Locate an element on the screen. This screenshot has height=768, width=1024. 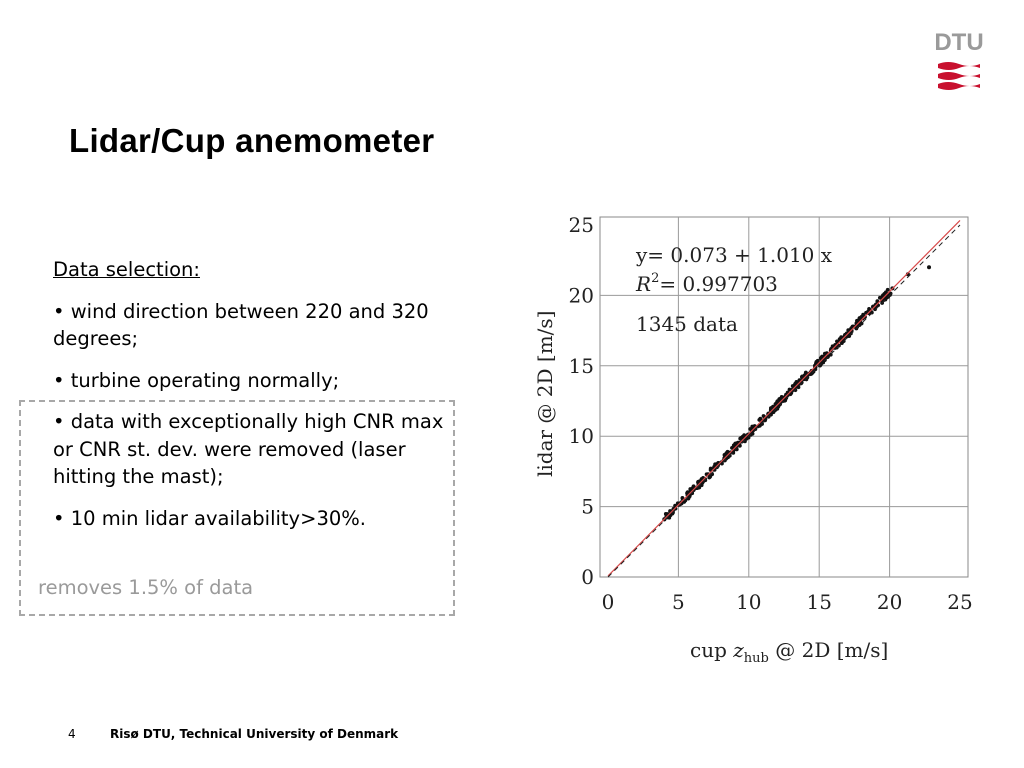
r-squared-value: = 0.997703 is located at coordinates (718, 284).